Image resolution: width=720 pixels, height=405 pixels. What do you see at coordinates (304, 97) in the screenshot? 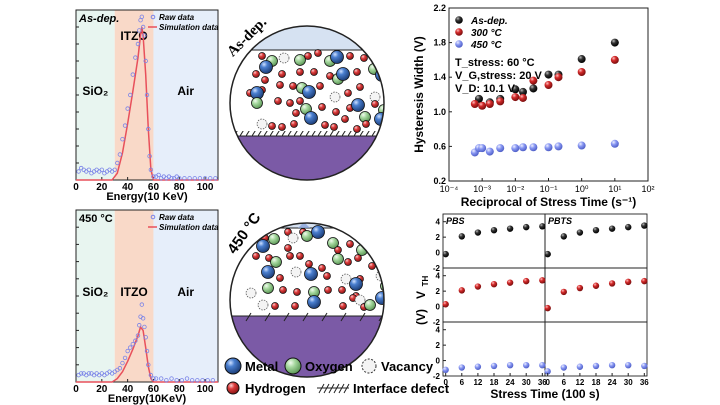
I see `schematic-as-dep: As-dep.` at bounding box center [304, 97].